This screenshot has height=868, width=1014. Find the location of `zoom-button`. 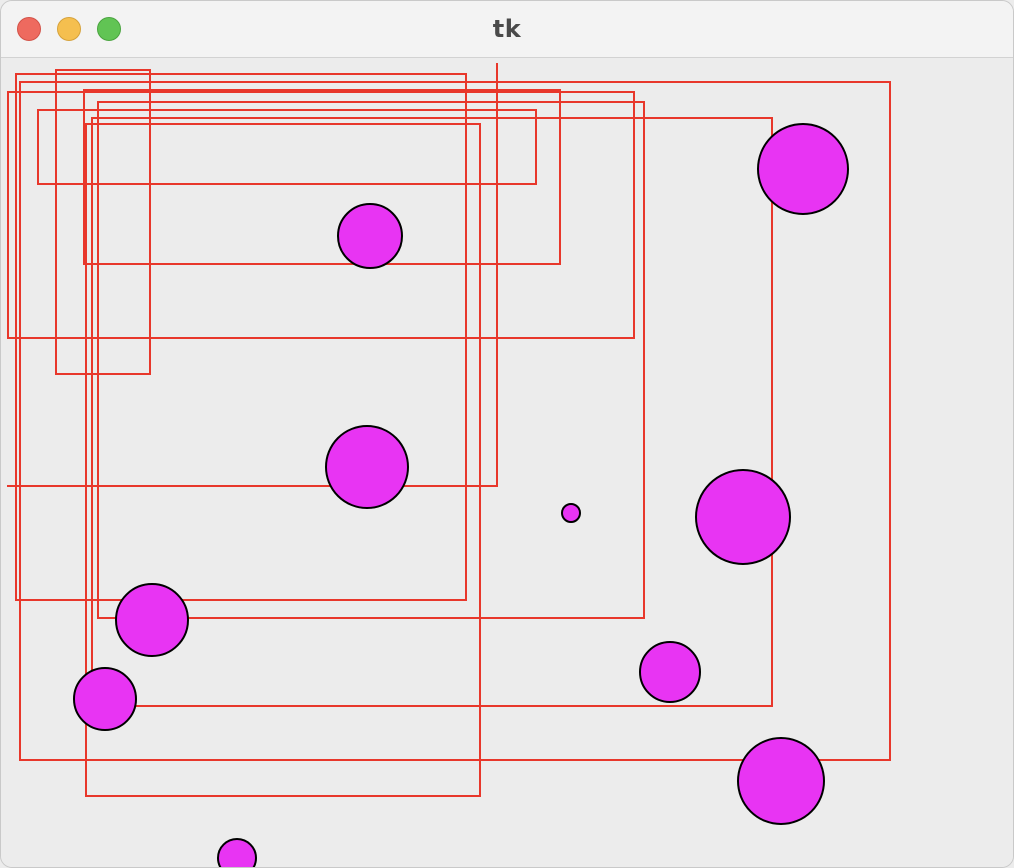

zoom-button is located at coordinates (109, 29).